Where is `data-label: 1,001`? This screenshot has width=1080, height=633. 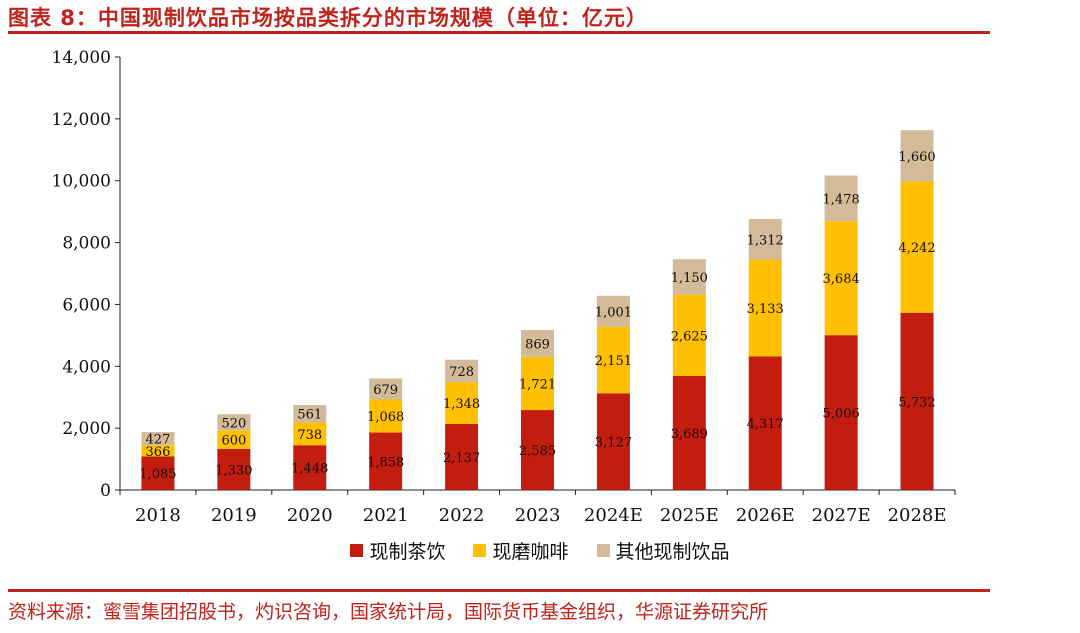 data-label: 1,001 is located at coordinates (613, 312).